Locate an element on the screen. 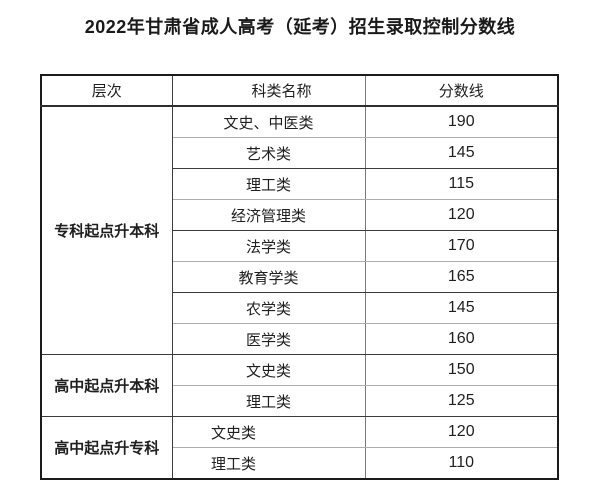  table-row: 医学类 160 is located at coordinates (299, 339).